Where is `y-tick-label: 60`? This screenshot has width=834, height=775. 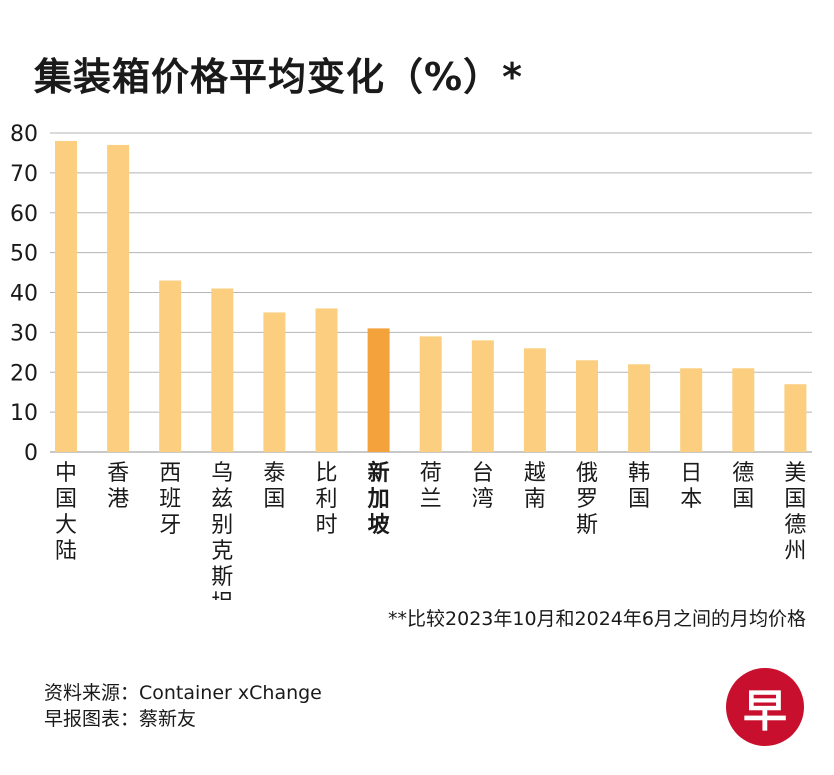 y-tick-label: 60 is located at coordinates (24, 214).